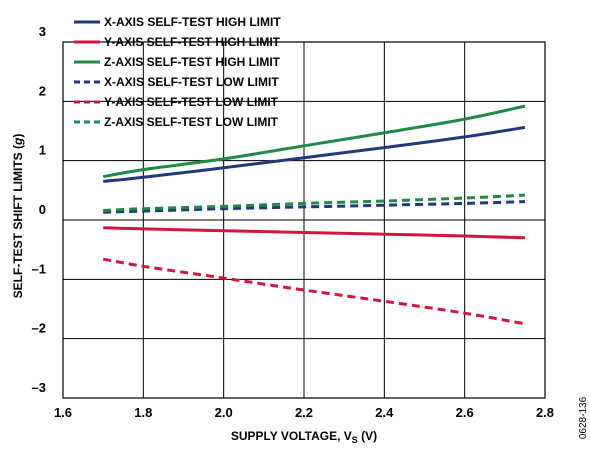 The image size is (590, 449). I want to click on x-tick-label: 2.2, so click(304, 412).